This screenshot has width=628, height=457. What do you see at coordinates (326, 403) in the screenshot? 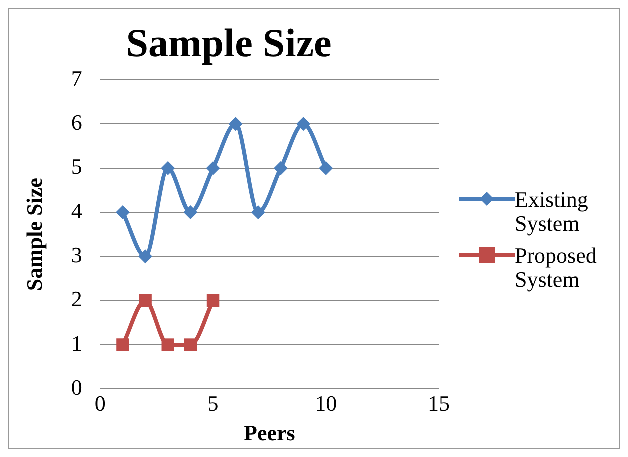
I see `x-tick-label: 10` at bounding box center [326, 403].